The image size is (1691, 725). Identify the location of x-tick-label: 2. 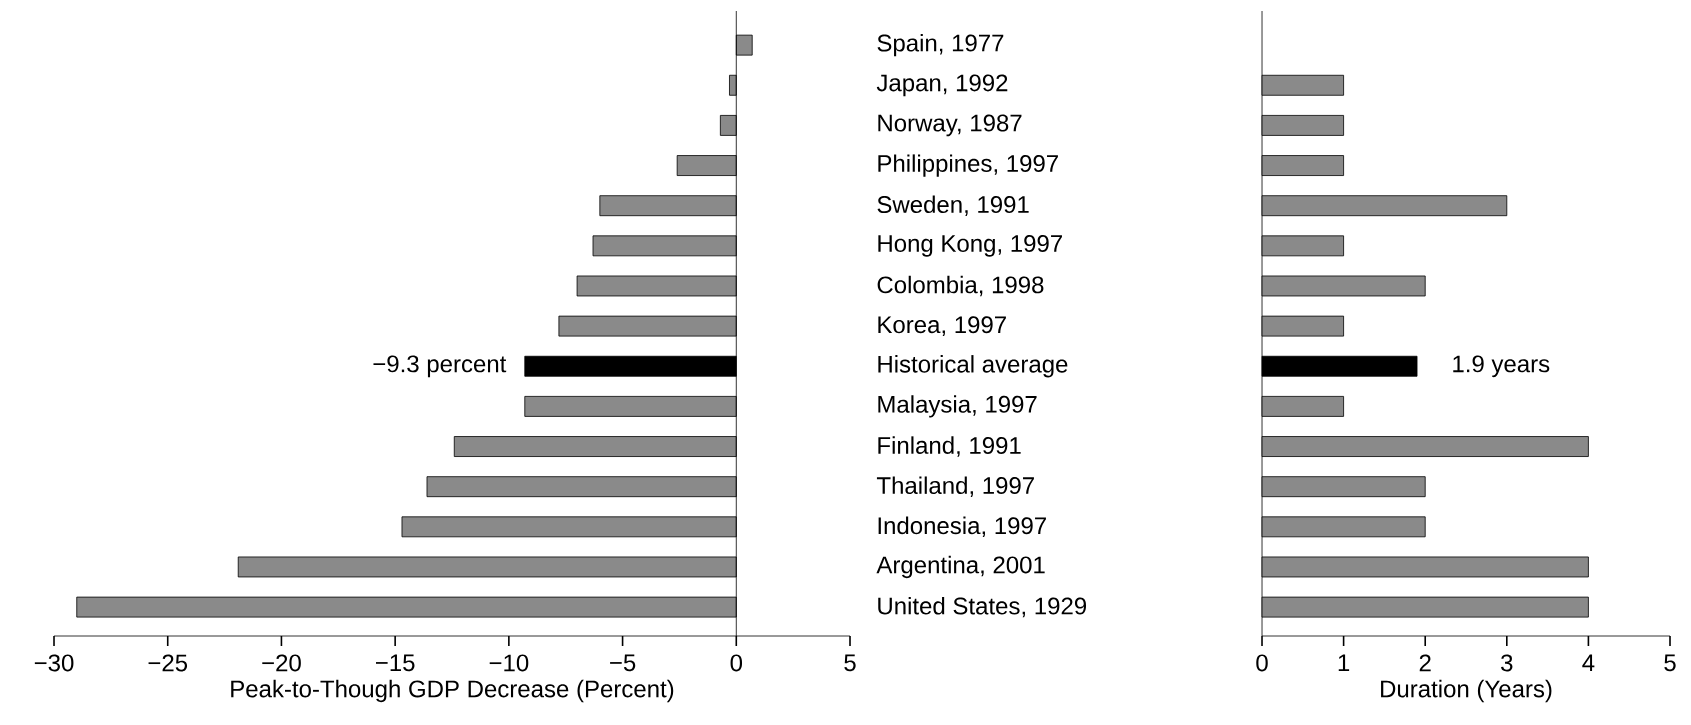
(1425, 663).